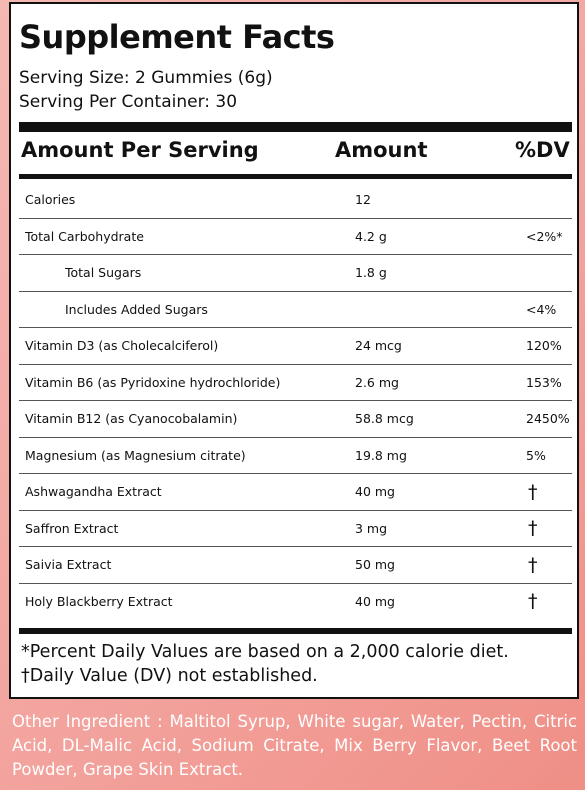 This screenshot has width=585, height=790. Describe the element at coordinates (541, 309) in the screenshot. I see `nutrient-daily-value: <4%` at that location.